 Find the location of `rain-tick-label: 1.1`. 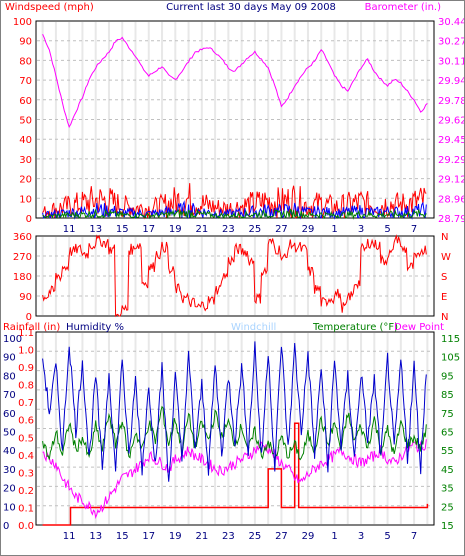

rain-tick-label: 1.1 is located at coordinates (26, 333).